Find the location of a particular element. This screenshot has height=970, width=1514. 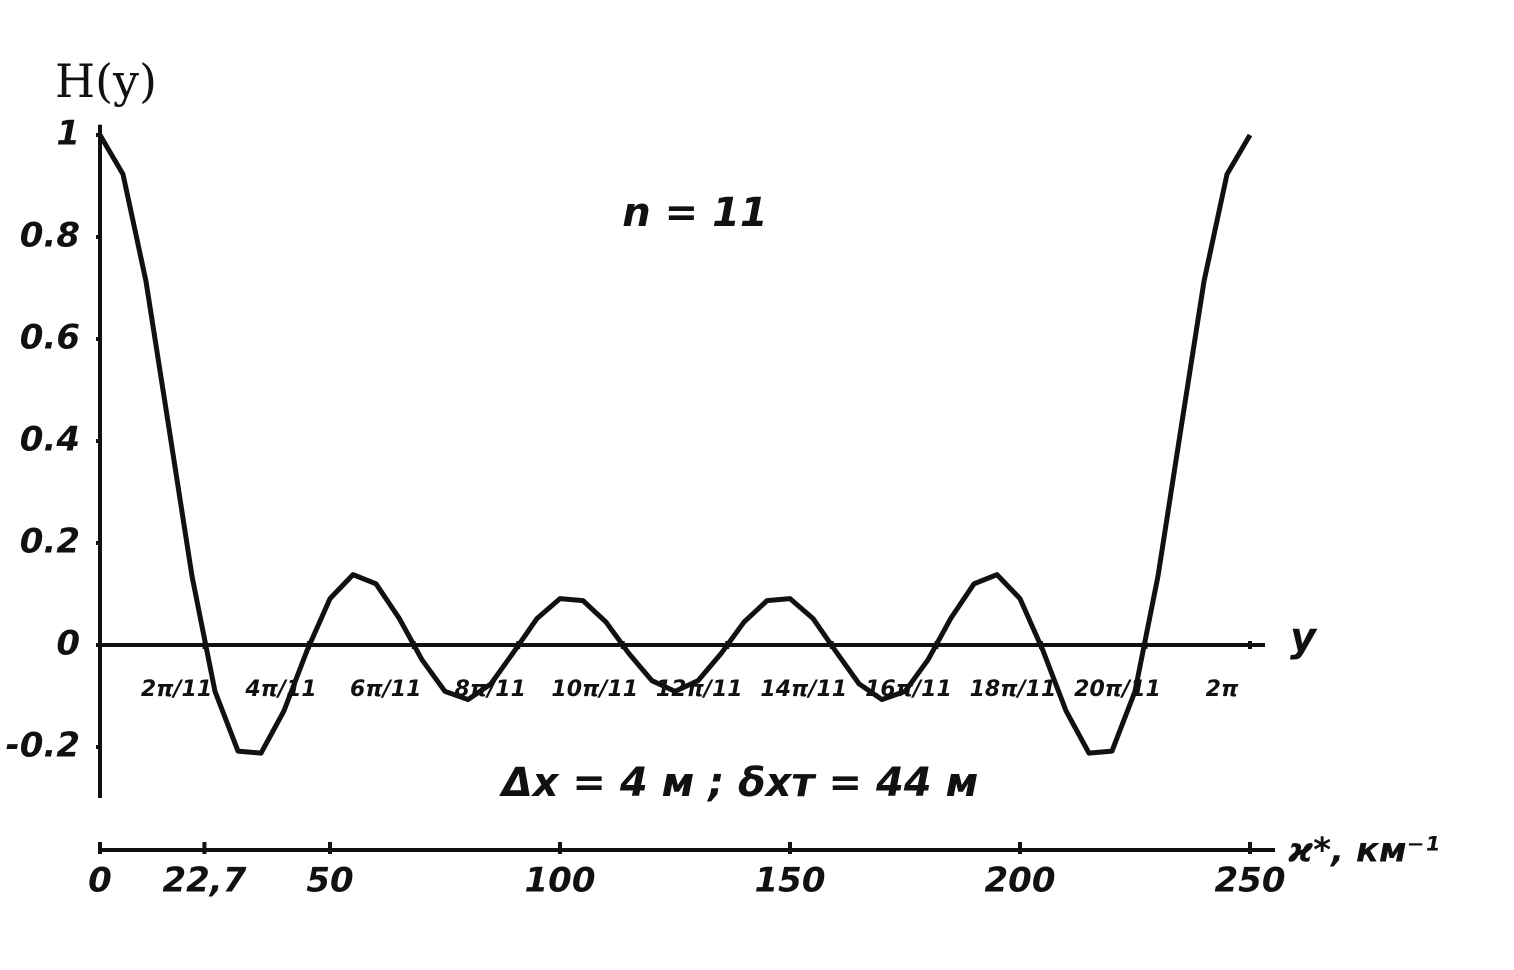

x2-tick-label: 18π/11 is located at coordinates (1013, 689).